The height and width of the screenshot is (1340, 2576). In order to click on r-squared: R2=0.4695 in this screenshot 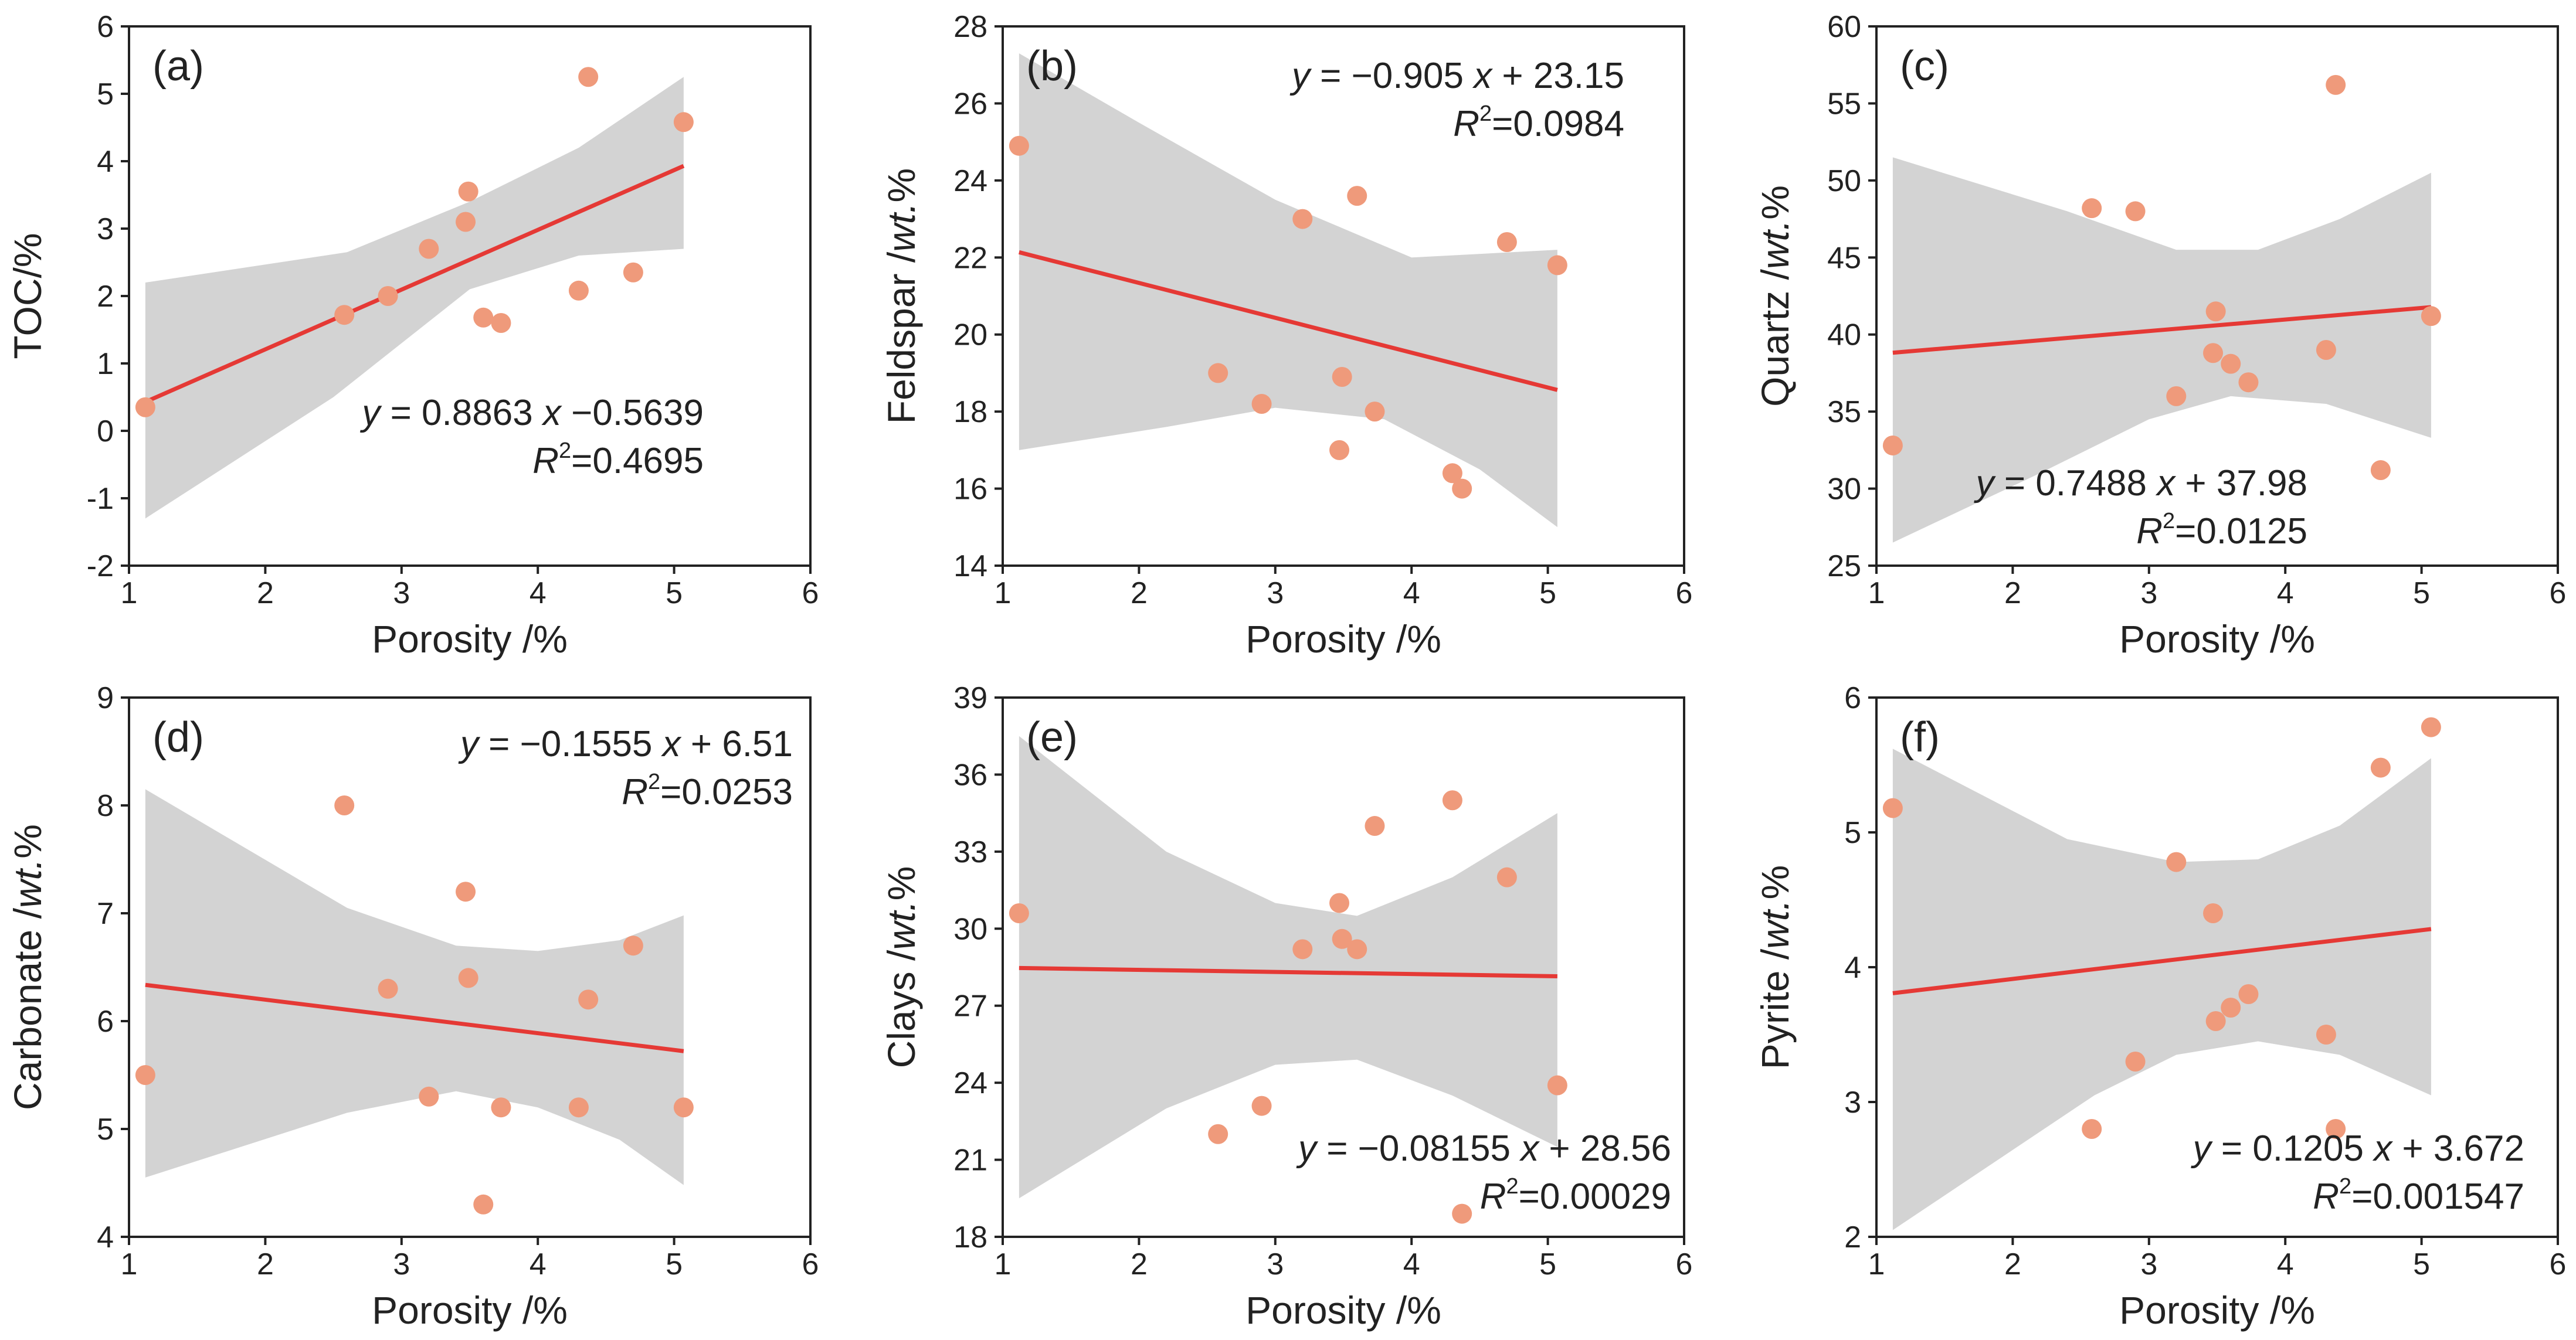, I will do `click(618, 459)`.